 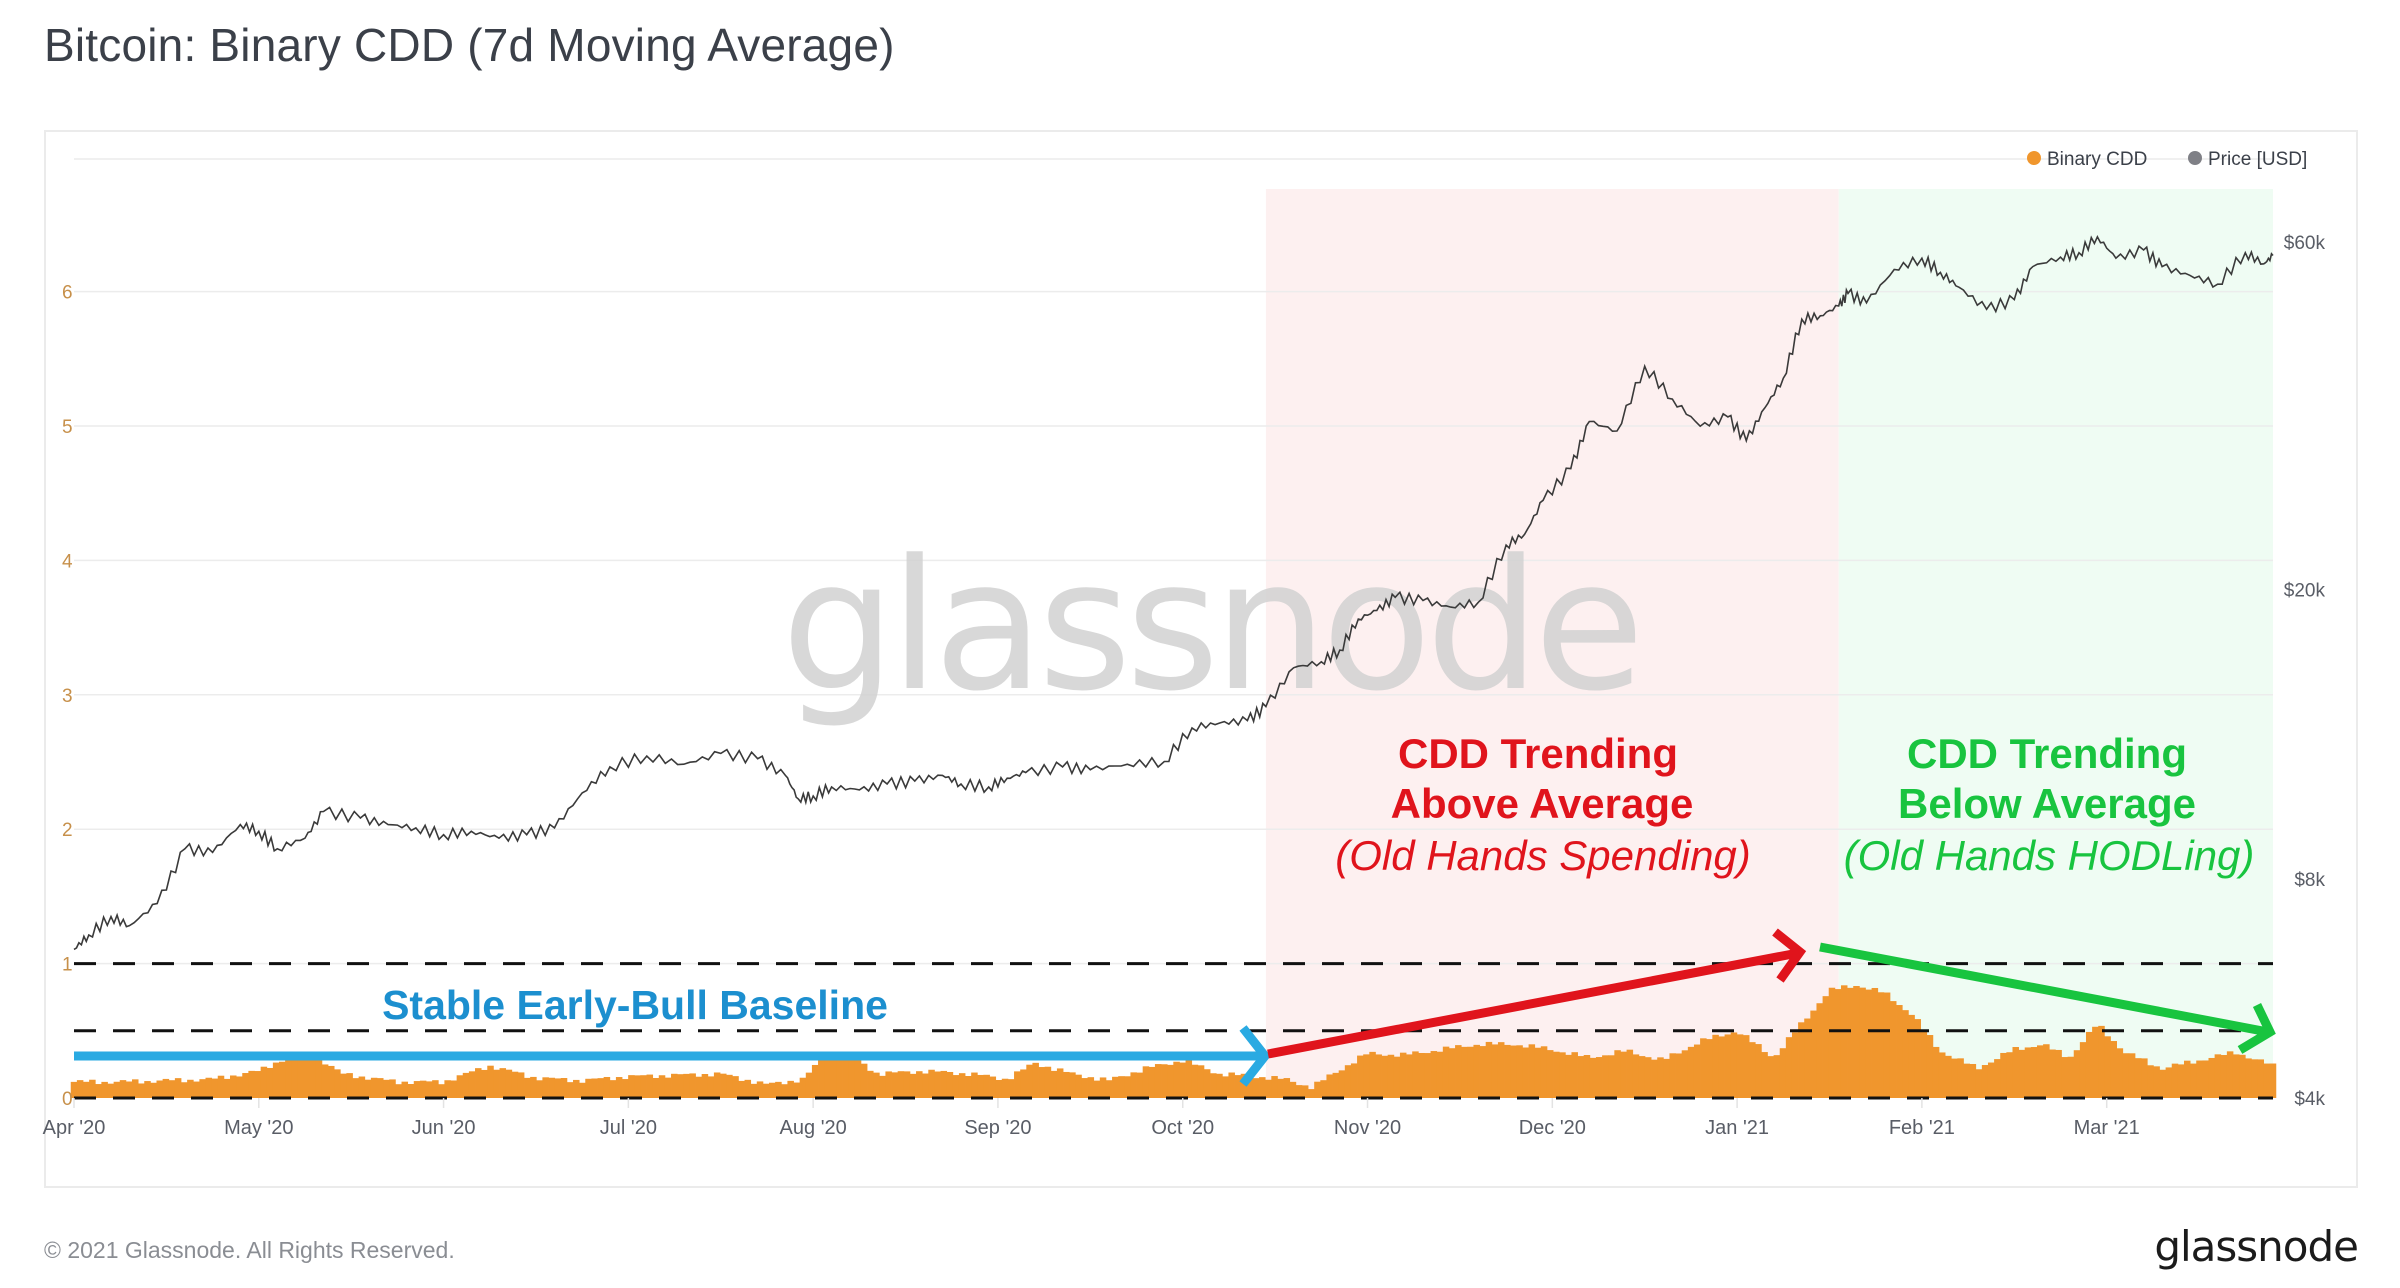 What do you see at coordinates (1367, 1128) in the screenshot?
I see `x-axis-tick-label: Nov '20` at bounding box center [1367, 1128].